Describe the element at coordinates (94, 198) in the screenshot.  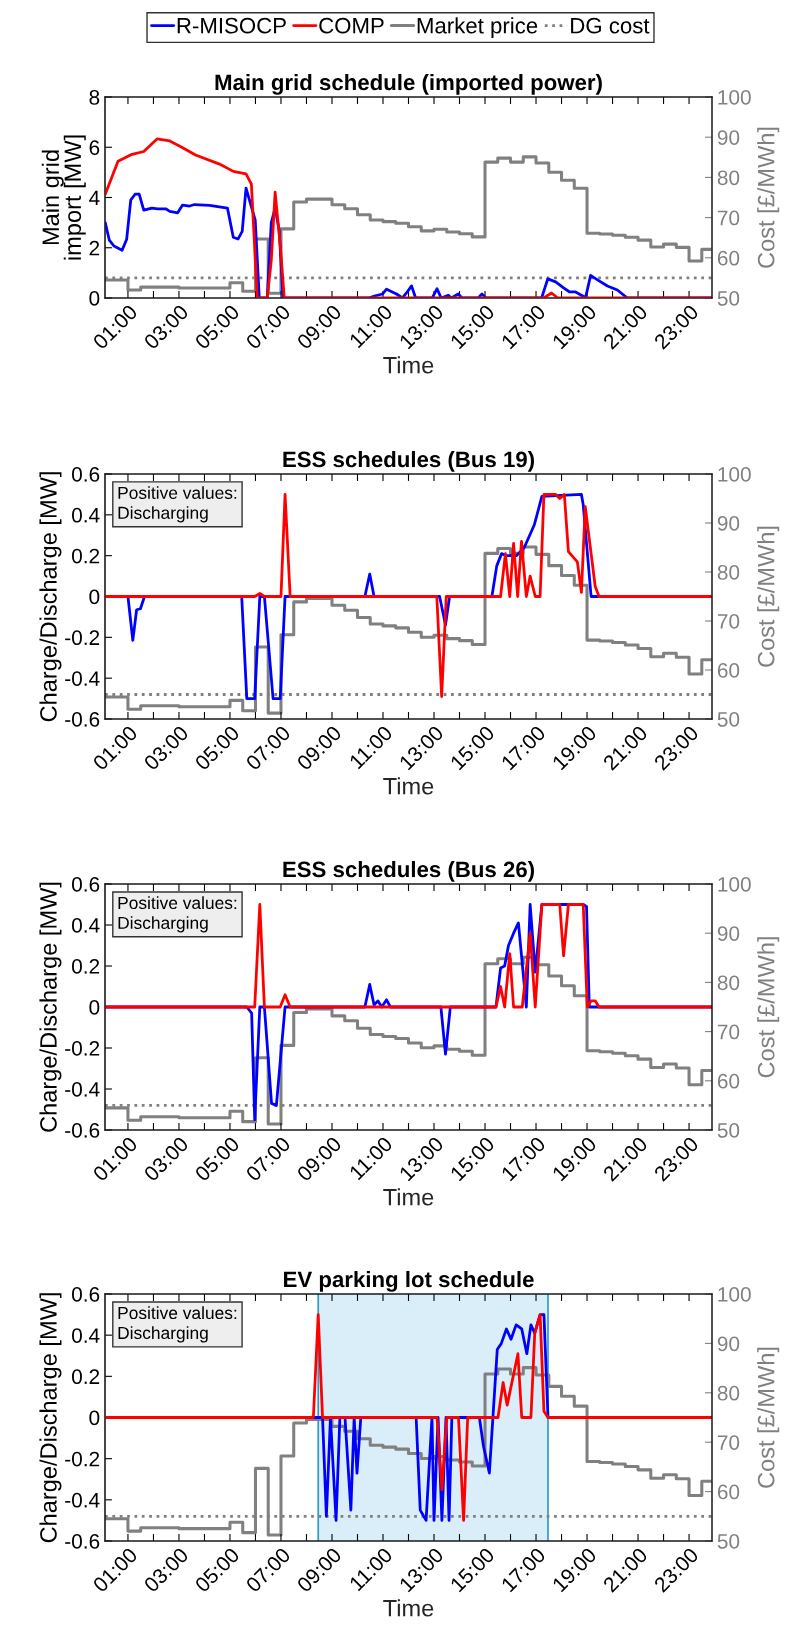
I see `y-tick-label: 4` at that location.